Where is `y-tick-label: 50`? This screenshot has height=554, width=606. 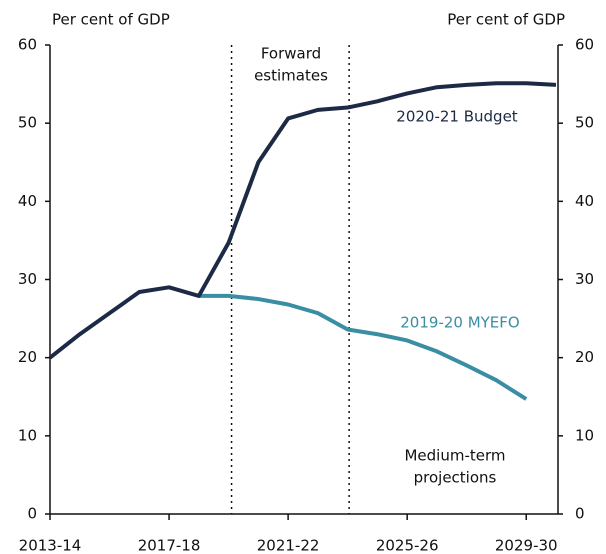
y-tick-label: 50 is located at coordinates (27, 123).